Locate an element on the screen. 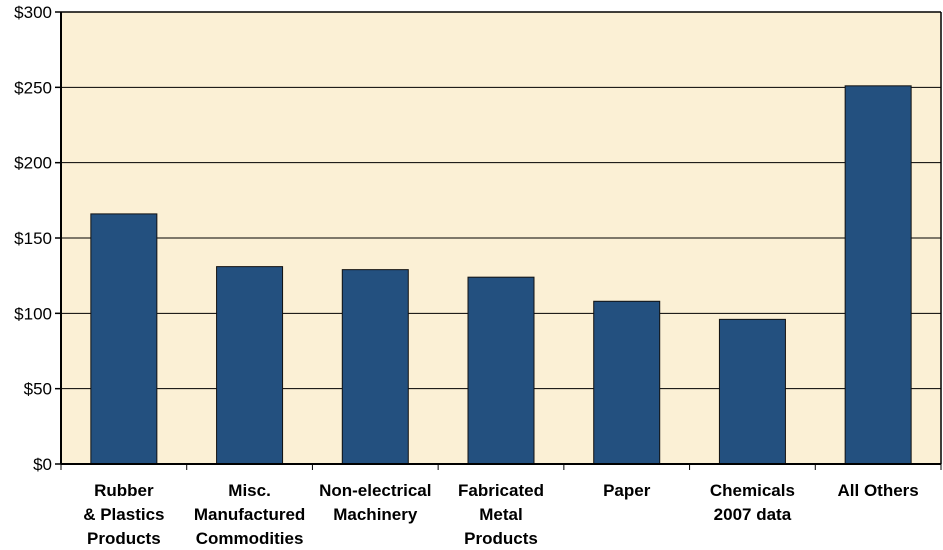 The height and width of the screenshot is (550, 943). x-tick-label-3: Fabricated Metal Products is located at coordinates (501, 514).